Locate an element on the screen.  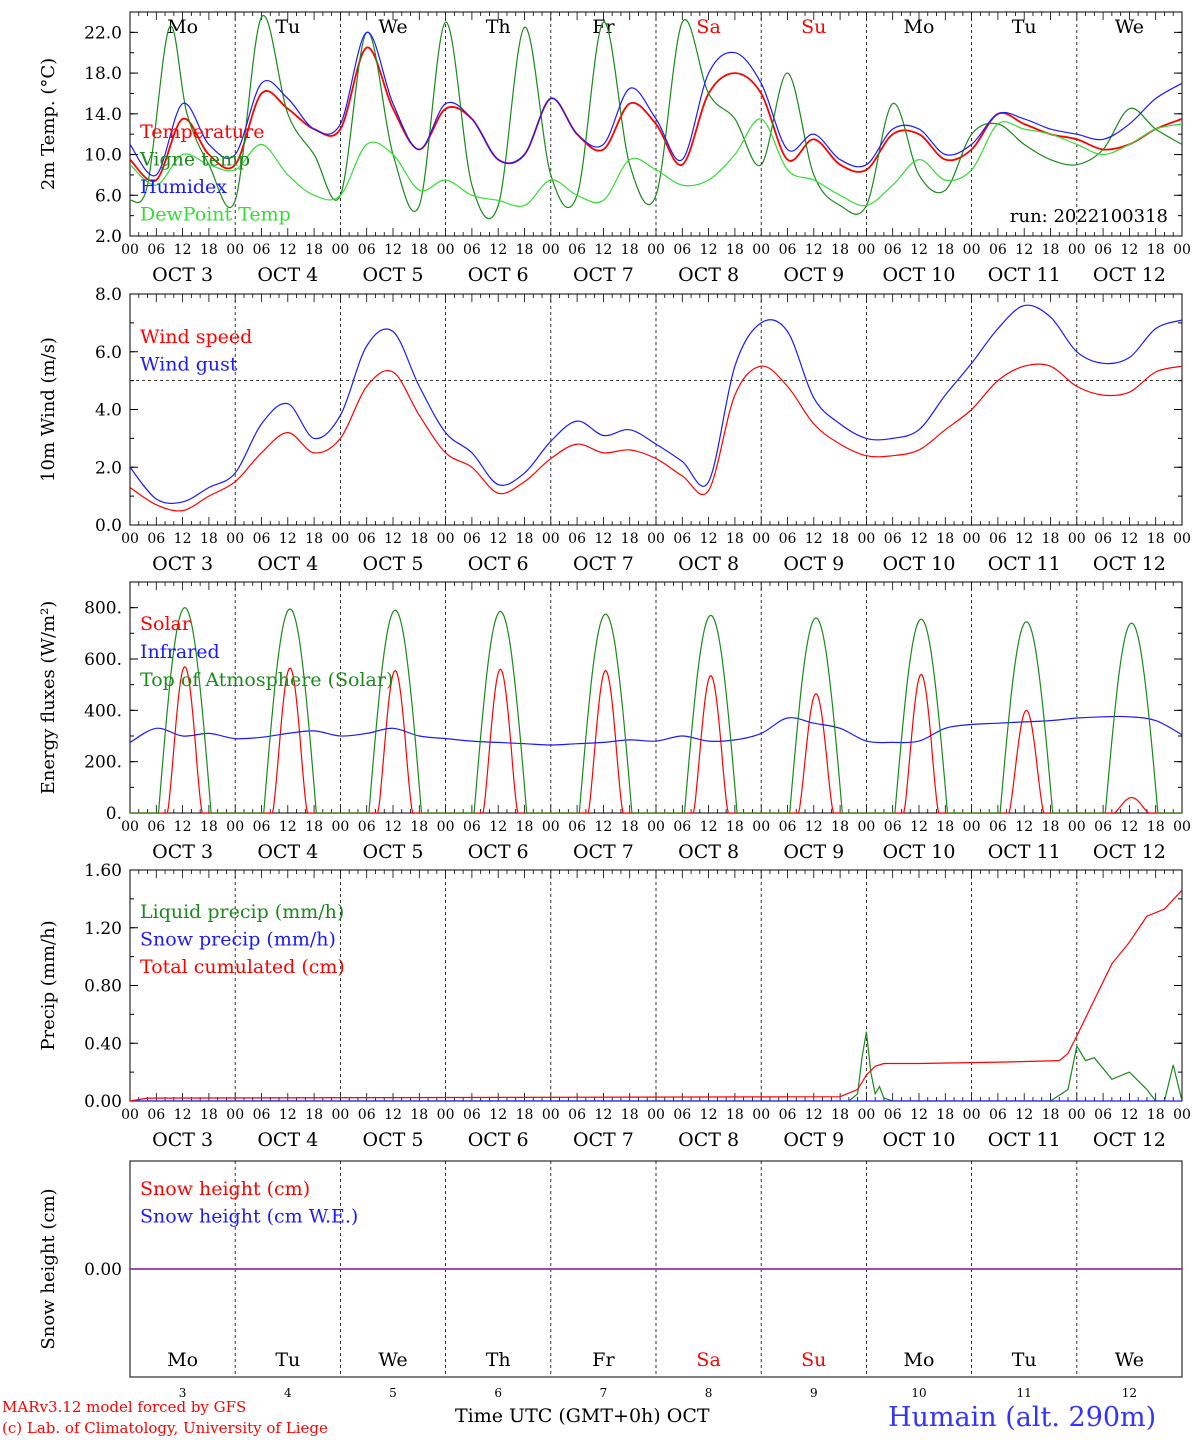
legend-entry: Wind gust is located at coordinates (189, 365).